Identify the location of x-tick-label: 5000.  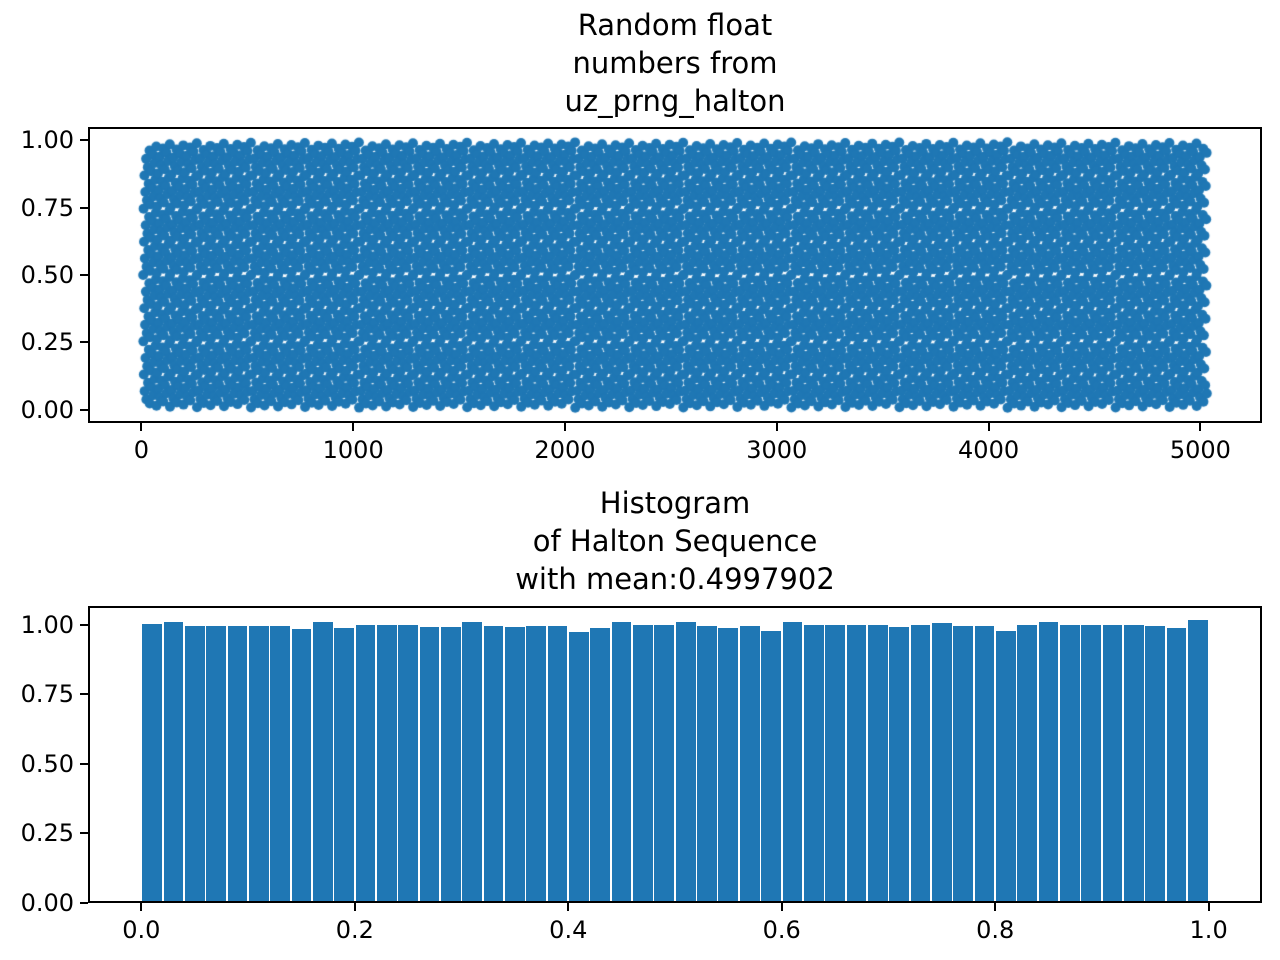
(1200, 450).